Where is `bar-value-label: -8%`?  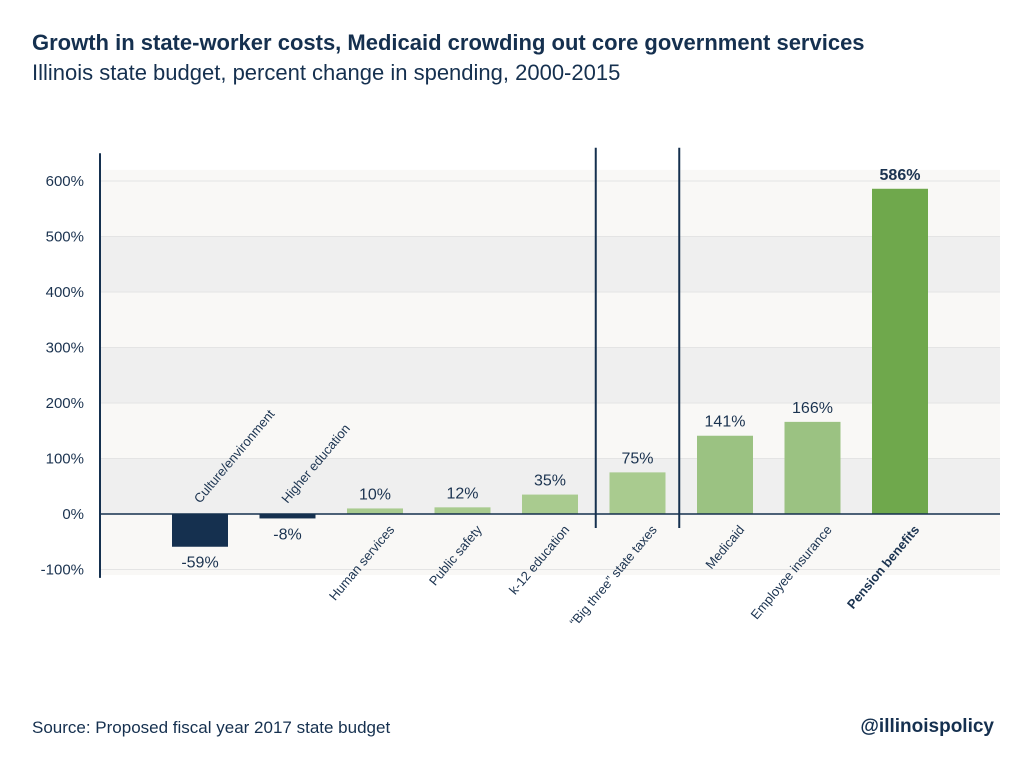 bar-value-label: -8% is located at coordinates (287, 534).